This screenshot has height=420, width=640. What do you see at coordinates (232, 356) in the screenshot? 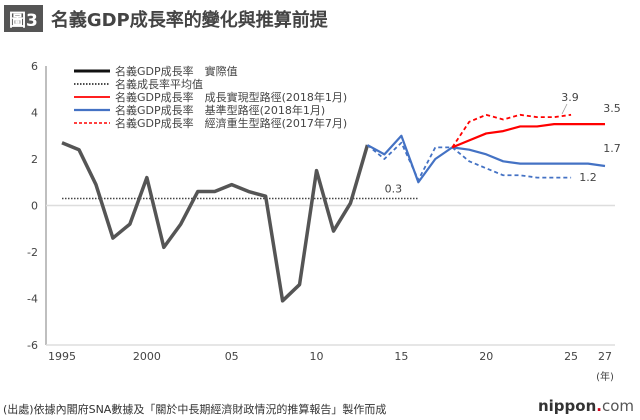
I see `x-tick-label: 05` at bounding box center [232, 356].